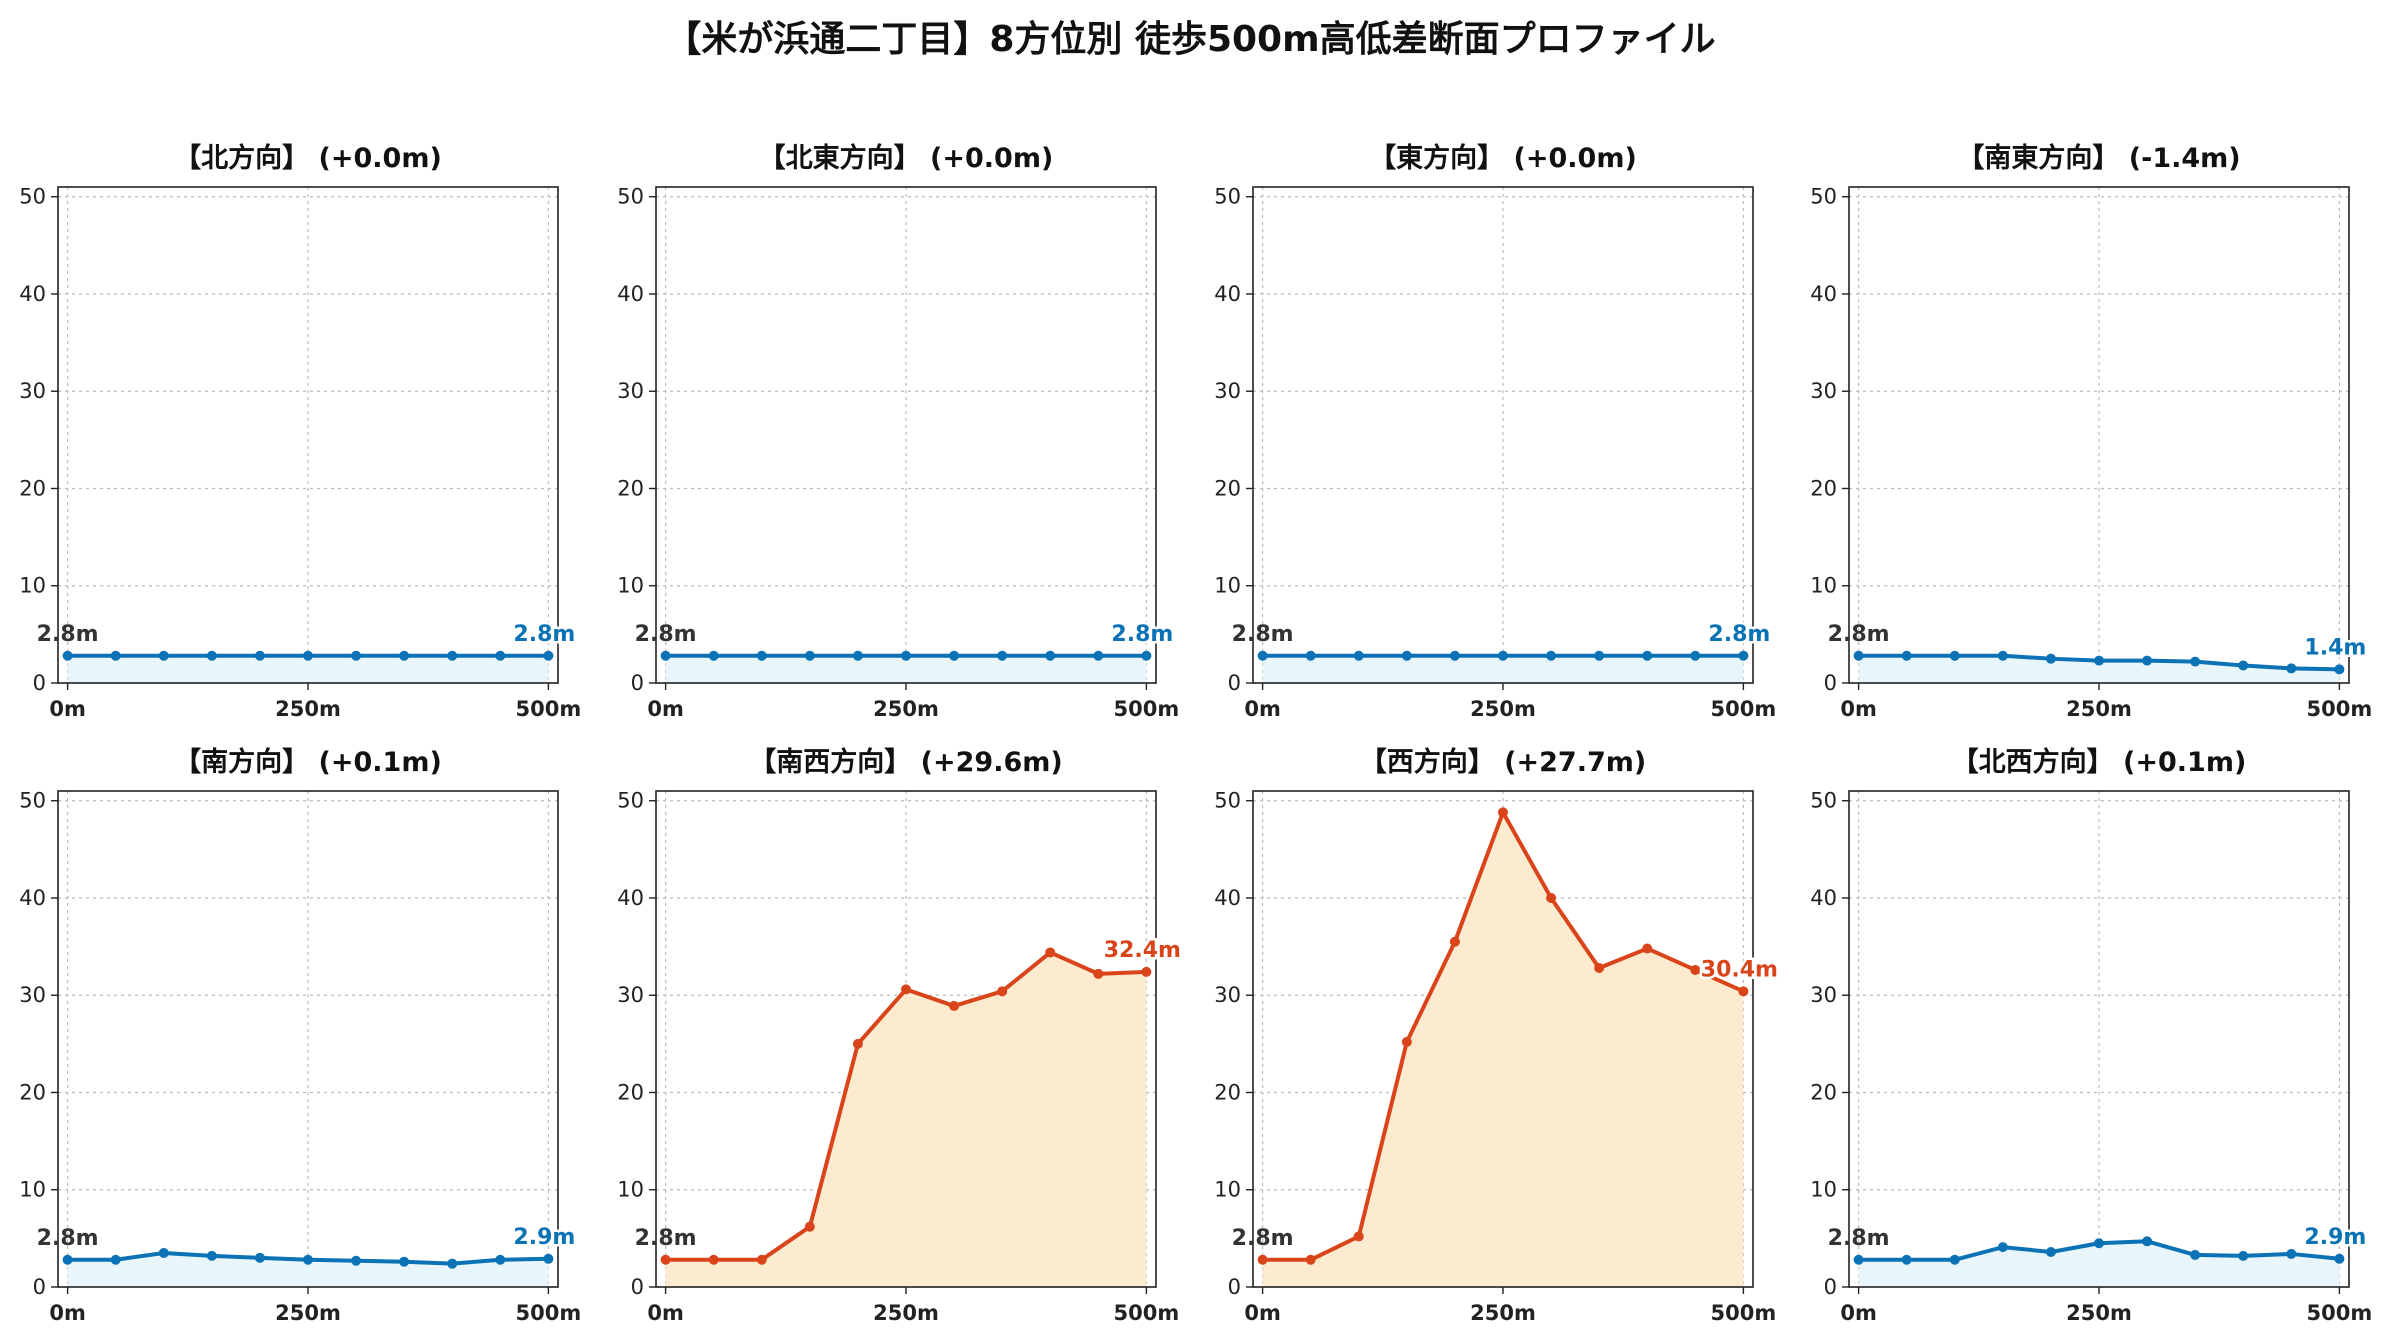 The height and width of the screenshot is (1340, 2381). What do you see at coordinates (308, 762) in the screenshot?
I see `subplot-title: 【南方向】 (+0.1m)` at bounding box center [308, 762].